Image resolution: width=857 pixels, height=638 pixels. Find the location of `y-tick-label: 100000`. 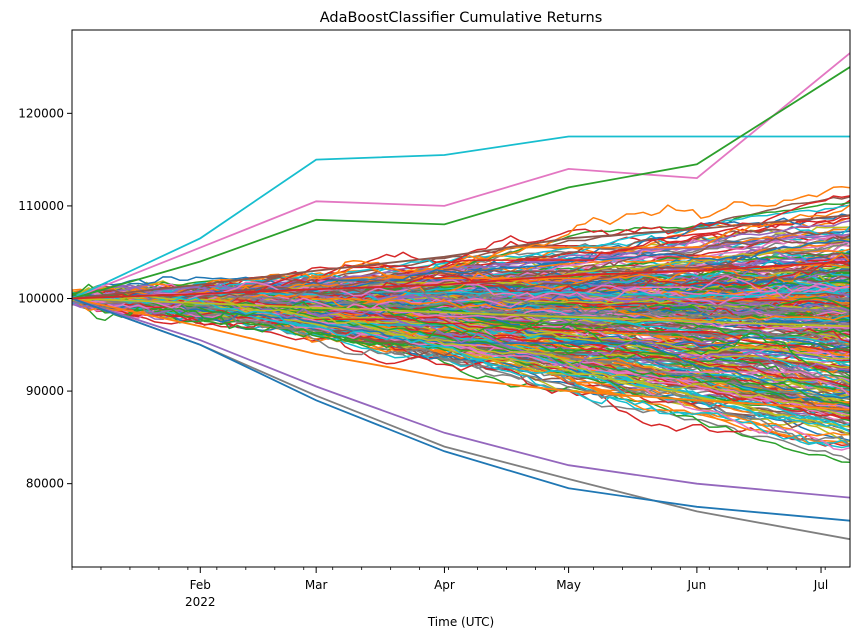

y-tick-label: 100000 is located at coordinates (41, 299).